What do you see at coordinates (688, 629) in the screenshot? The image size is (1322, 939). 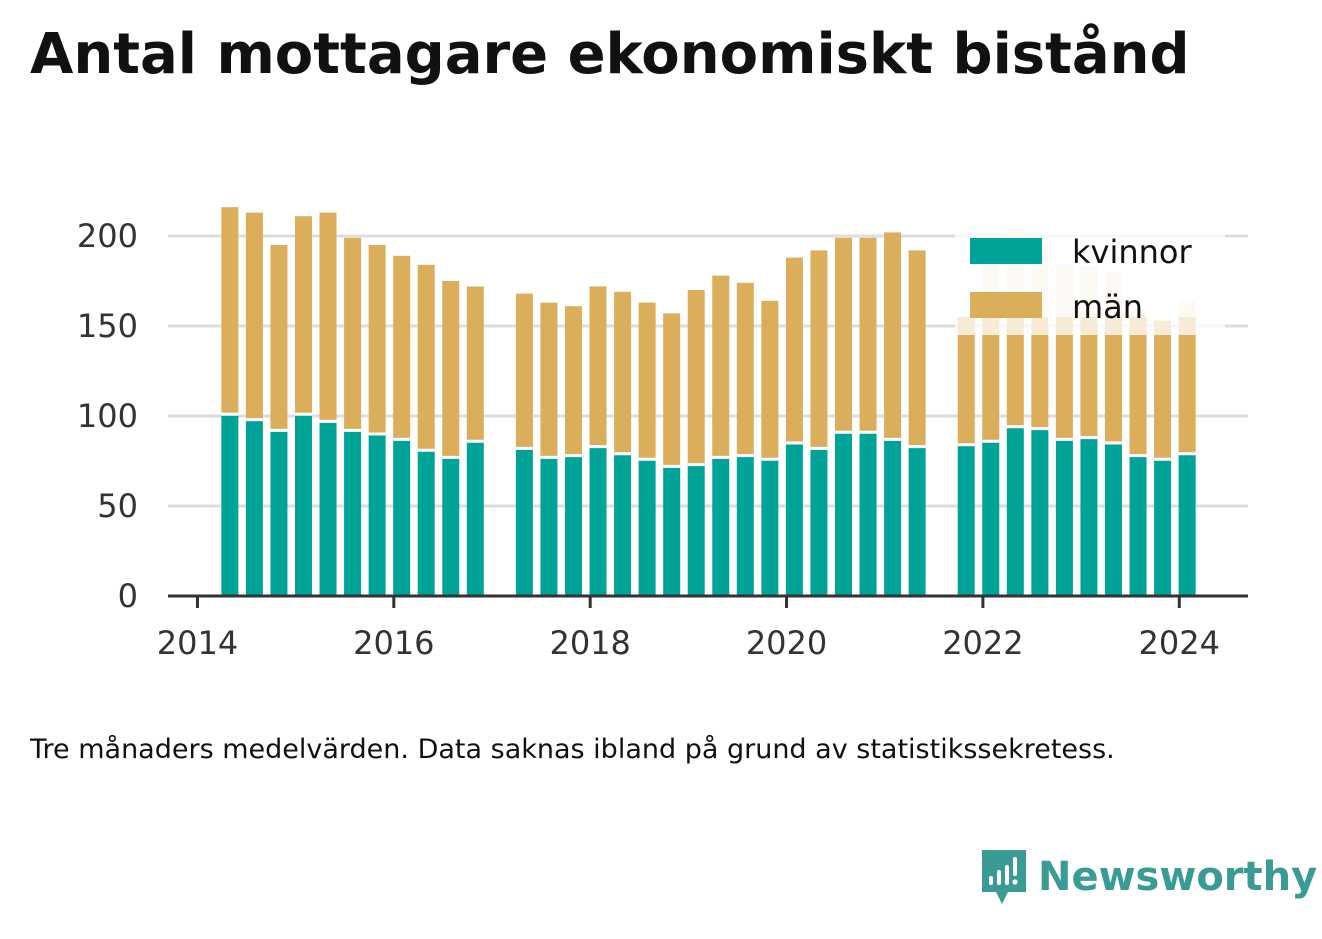 I see `x-ticks: 2014 2016 2018 2020 2022 2024` at bounding box center [688, 629].